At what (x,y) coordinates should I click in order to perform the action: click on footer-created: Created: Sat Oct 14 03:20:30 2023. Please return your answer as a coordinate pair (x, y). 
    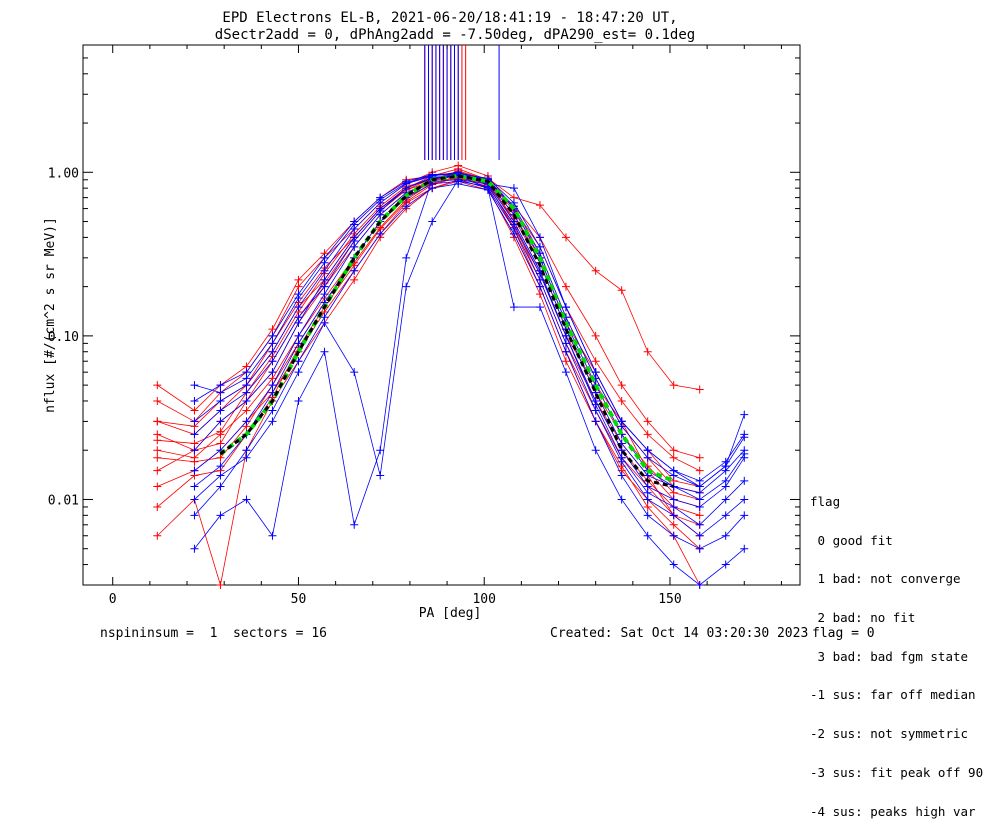
    Looking at the image, I should click on (679, 633).